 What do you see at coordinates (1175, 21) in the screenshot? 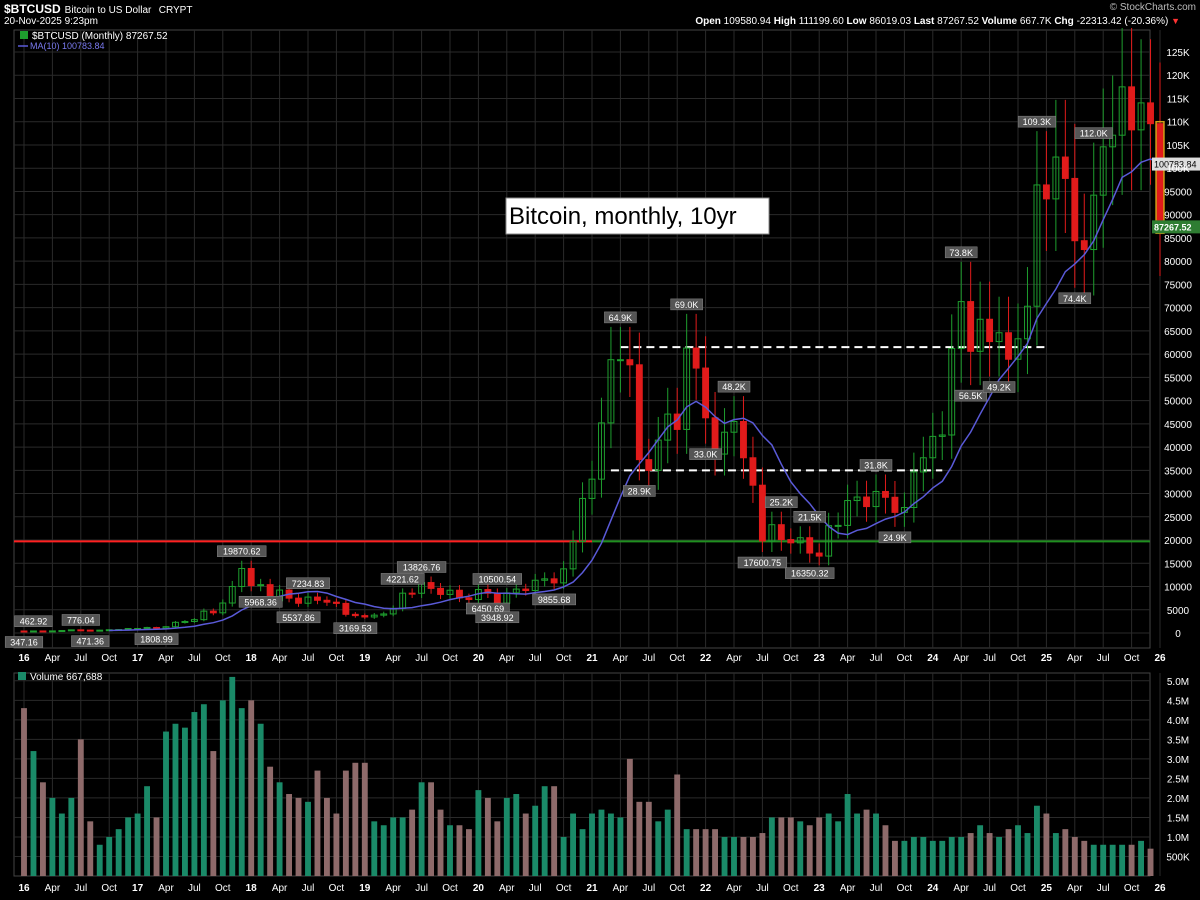
I see `down-triangle-icon: ▼` at bounding box center [1175, 21].